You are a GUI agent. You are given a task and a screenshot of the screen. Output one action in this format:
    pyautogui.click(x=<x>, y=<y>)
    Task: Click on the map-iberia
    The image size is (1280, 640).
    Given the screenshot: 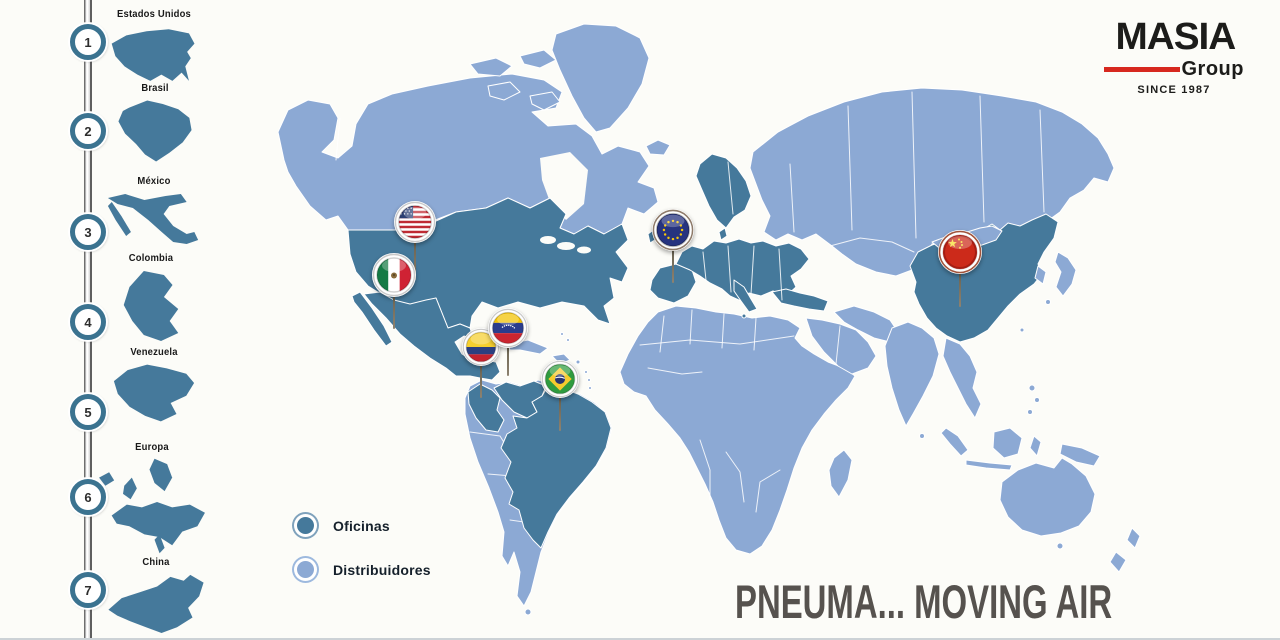 What is the action you would take?
    pyautogui.click(x=673, y=283)
    